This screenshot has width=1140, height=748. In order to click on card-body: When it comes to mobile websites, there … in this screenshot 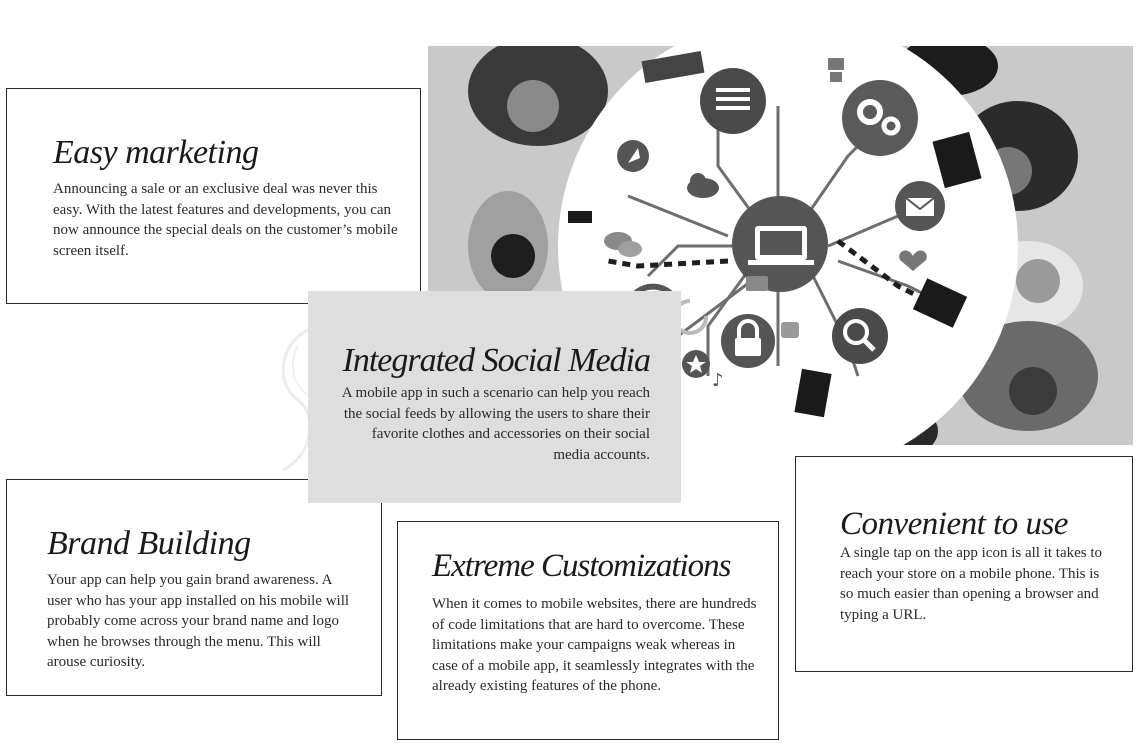, I will do `click(594, 645)`.